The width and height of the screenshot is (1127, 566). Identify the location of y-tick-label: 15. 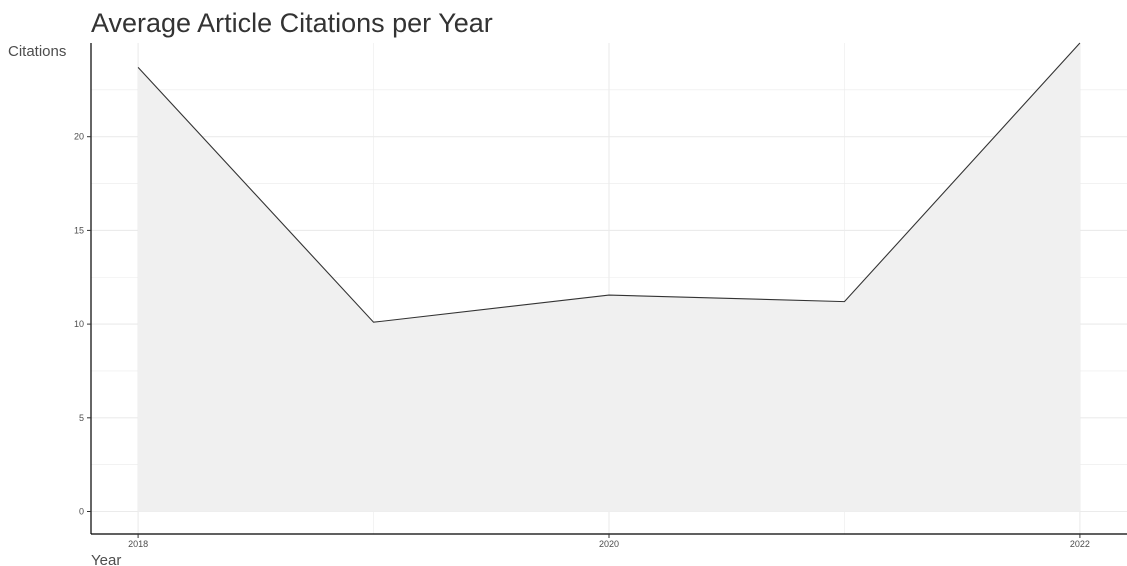
(79, 230).